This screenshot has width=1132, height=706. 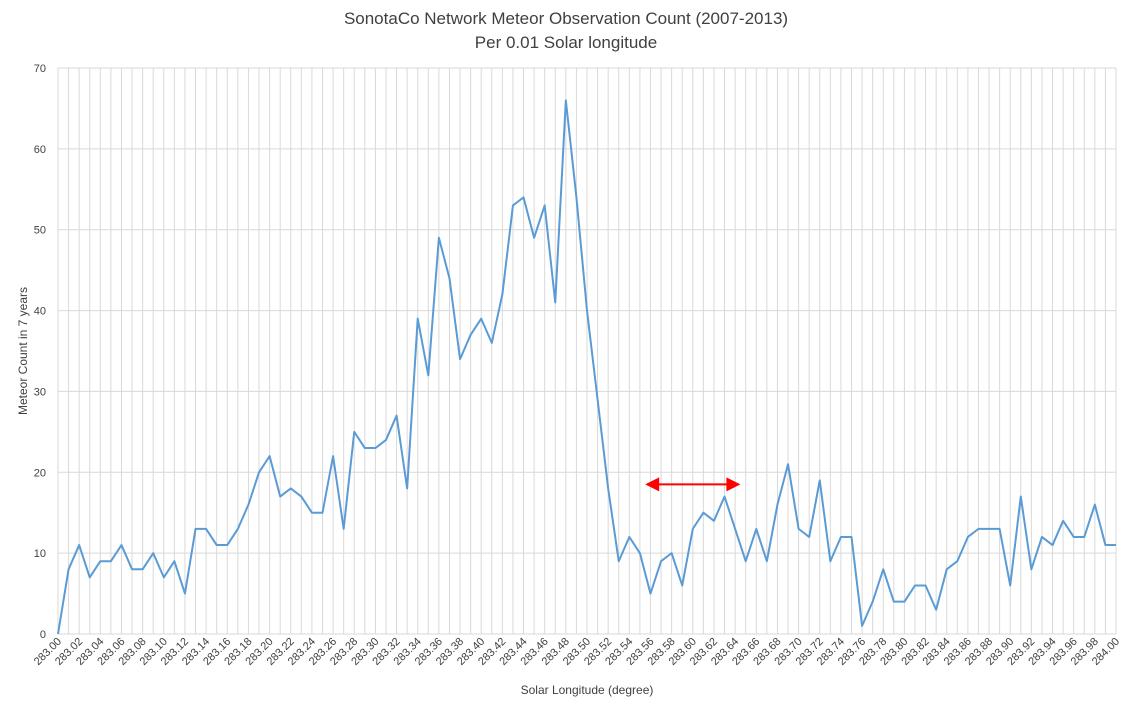 What do you see at coordinates (733, 484) in the screenshot?
I see `arrow-head-right` at bounding box center [733, 484].